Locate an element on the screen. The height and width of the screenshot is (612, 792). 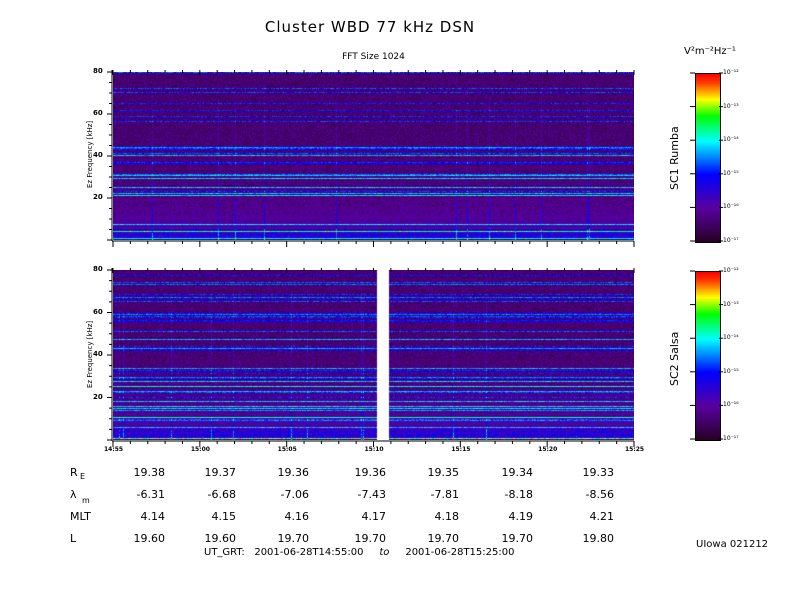
ephemeris-label: R is located at coordinates (74, 472).